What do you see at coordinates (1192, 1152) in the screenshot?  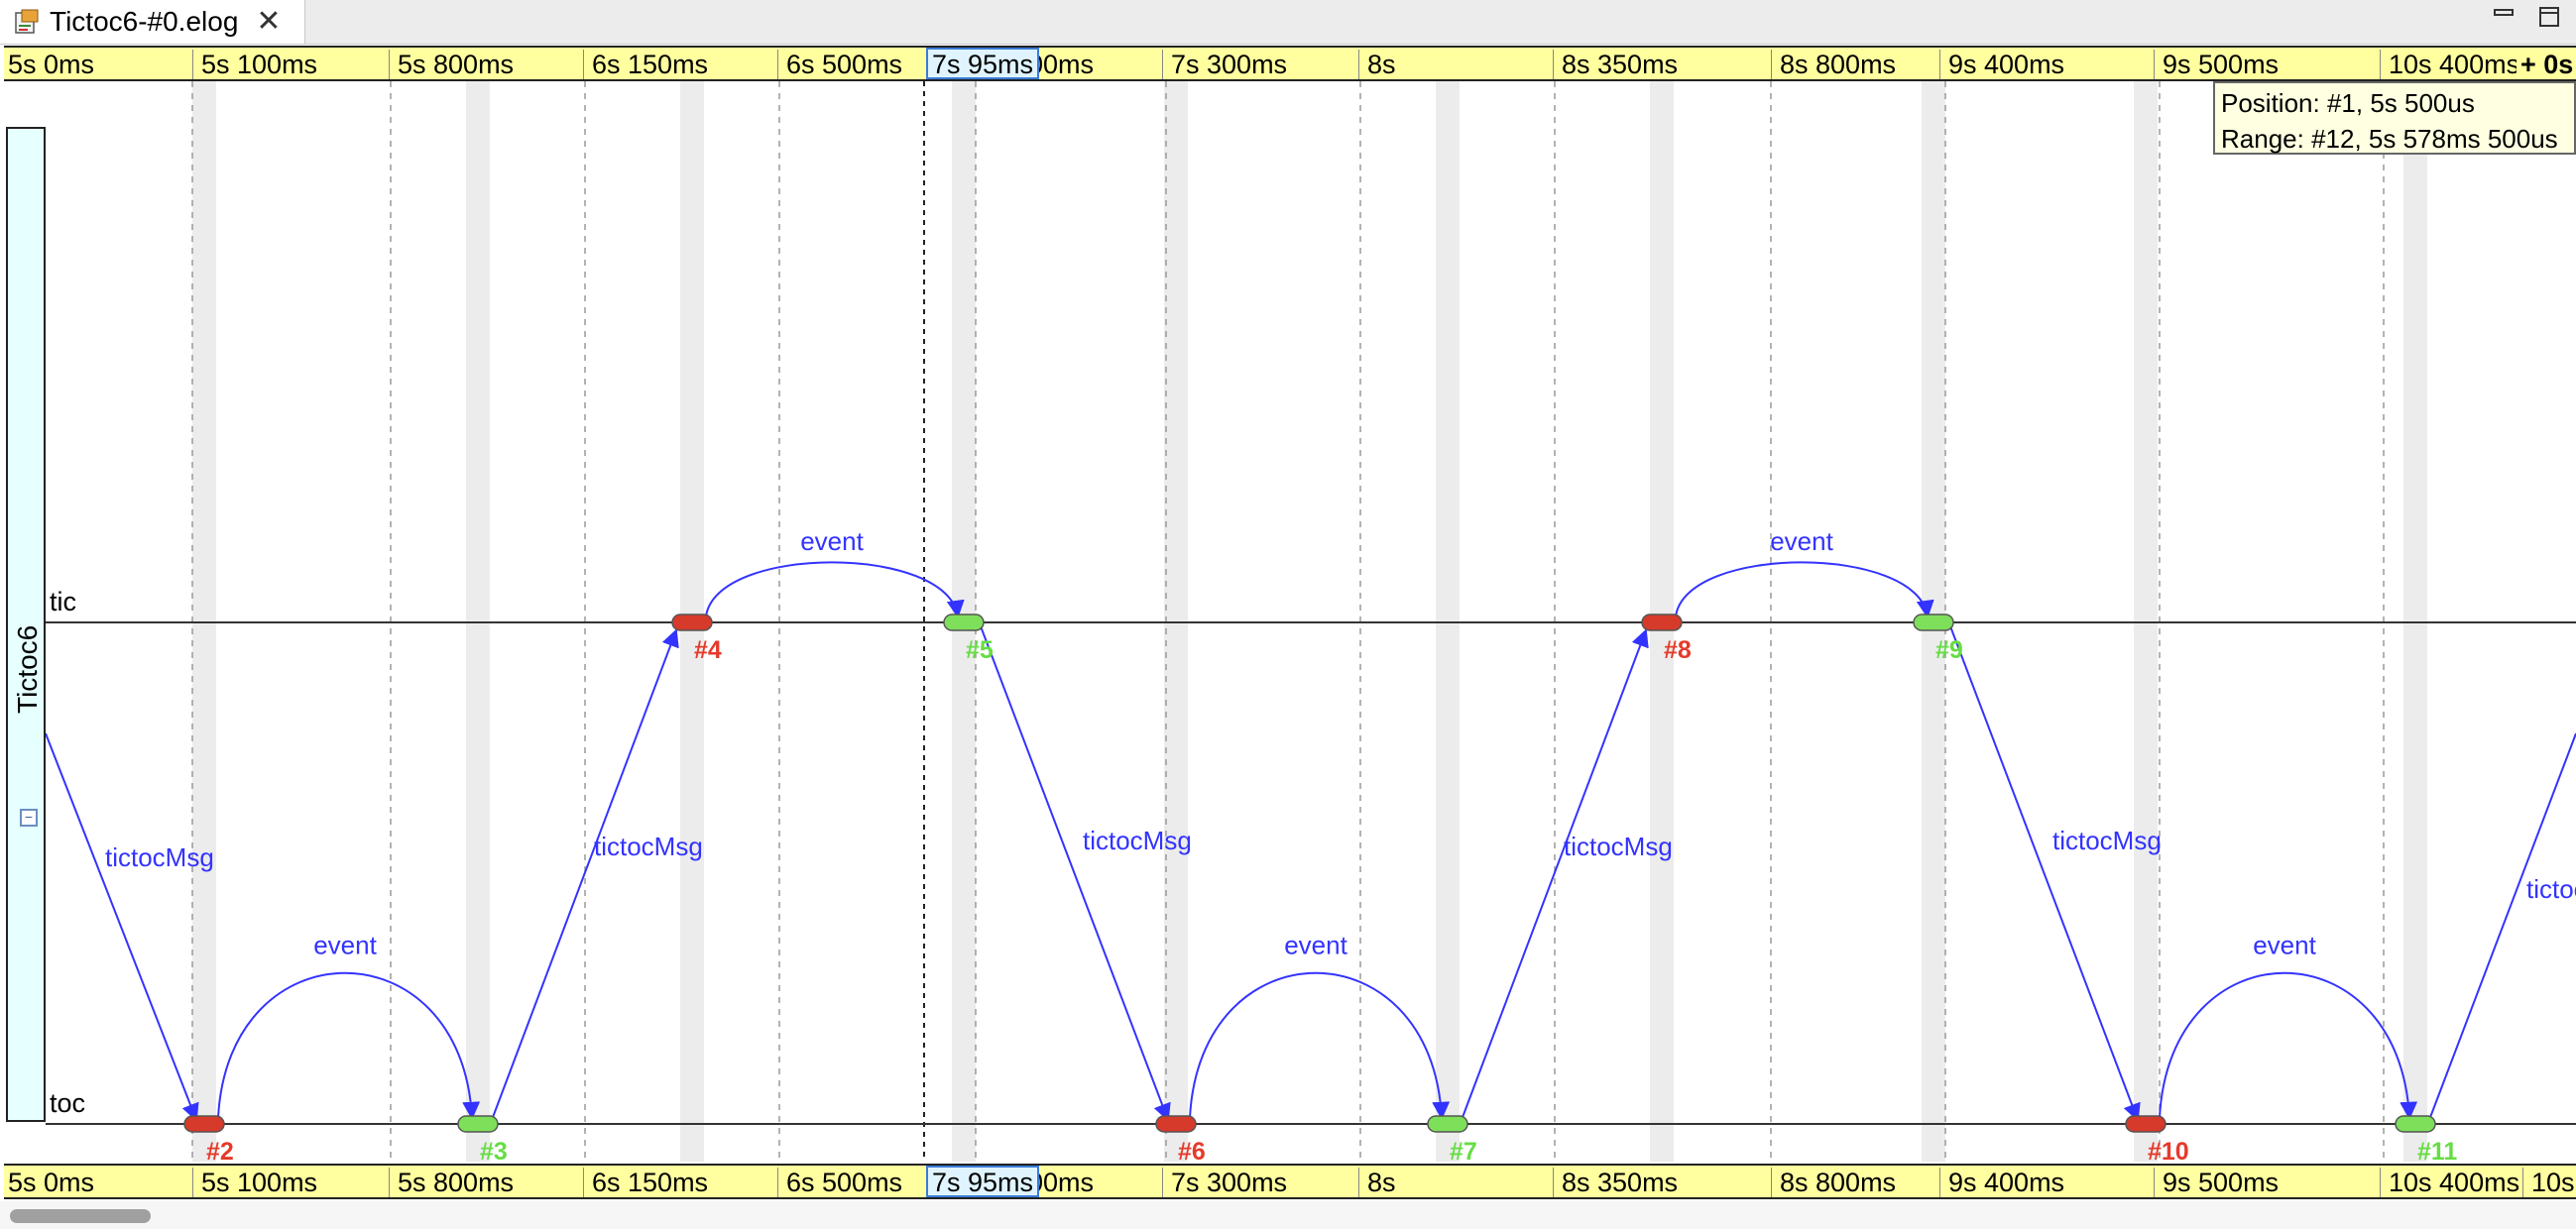 I see `event-number-label: #6` at bounding box center [1192, 1152].